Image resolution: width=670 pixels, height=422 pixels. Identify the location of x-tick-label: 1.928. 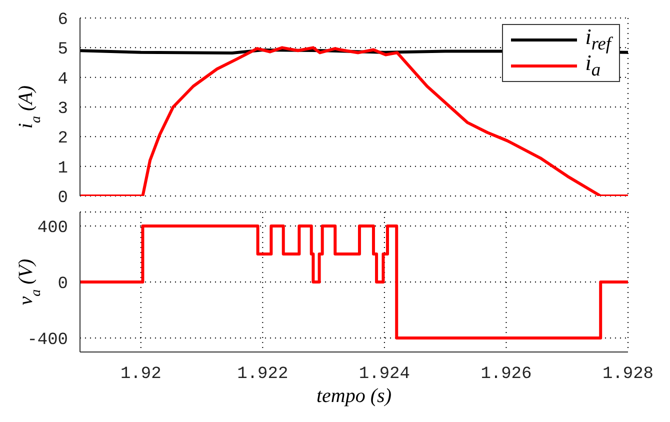
(628, 374).